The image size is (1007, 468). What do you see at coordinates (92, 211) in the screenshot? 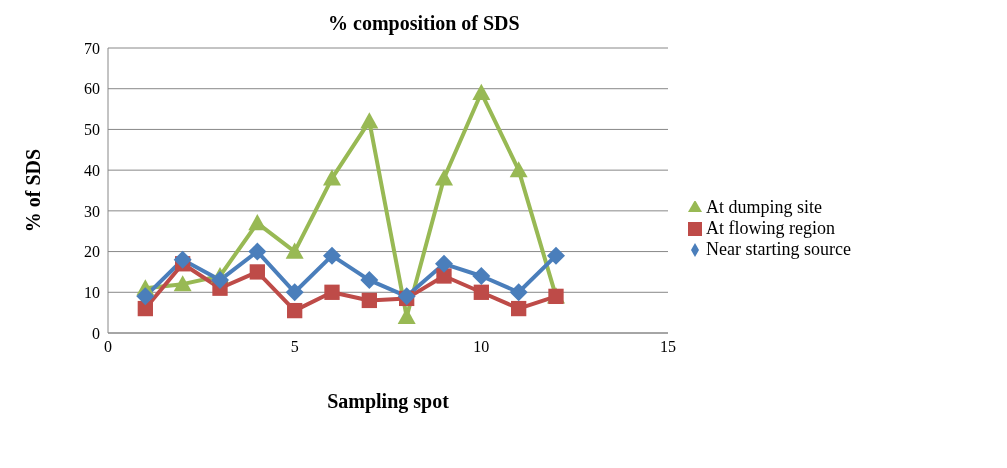
I see `y-tick-label: 30` at bounding box center [92, 211].